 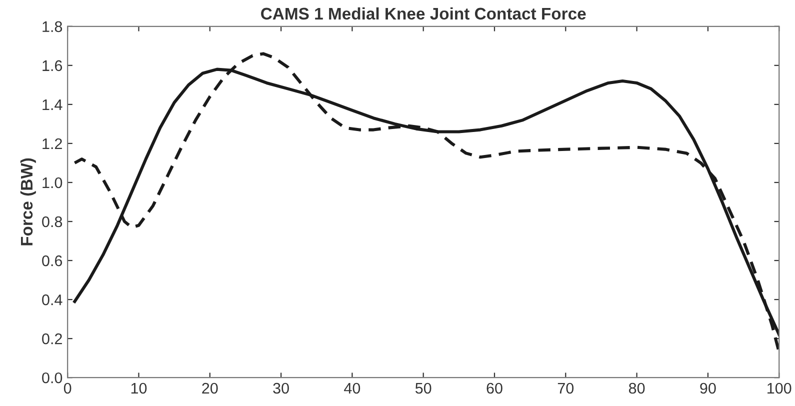 I want to click on y-tick-label: 1.6, so click(x=52, y=66).